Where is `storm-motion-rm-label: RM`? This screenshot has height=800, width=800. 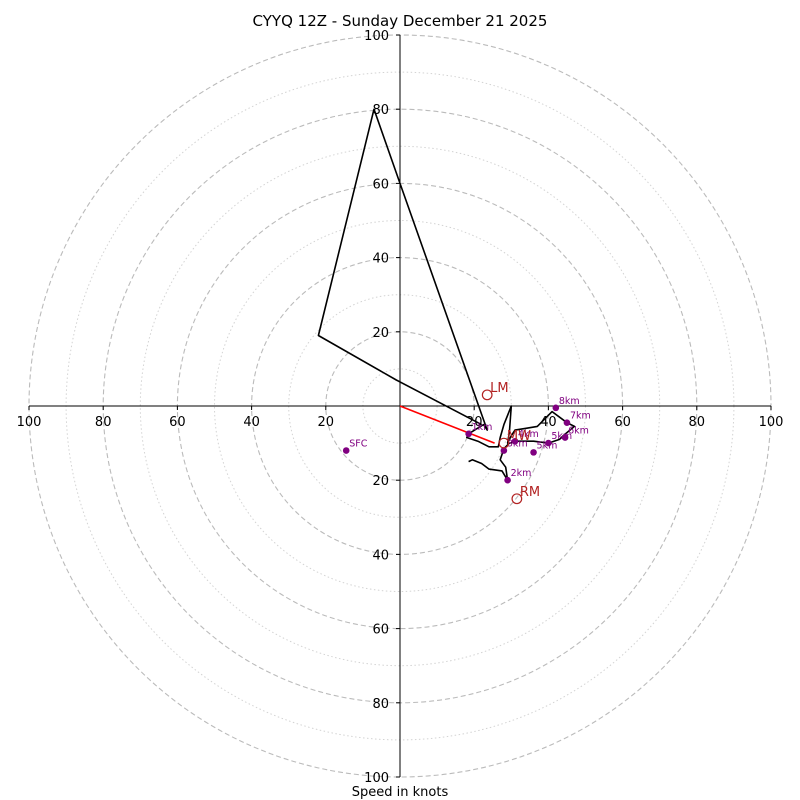 storm-motion-rm-label: RM is located at coordinates (530, 492).